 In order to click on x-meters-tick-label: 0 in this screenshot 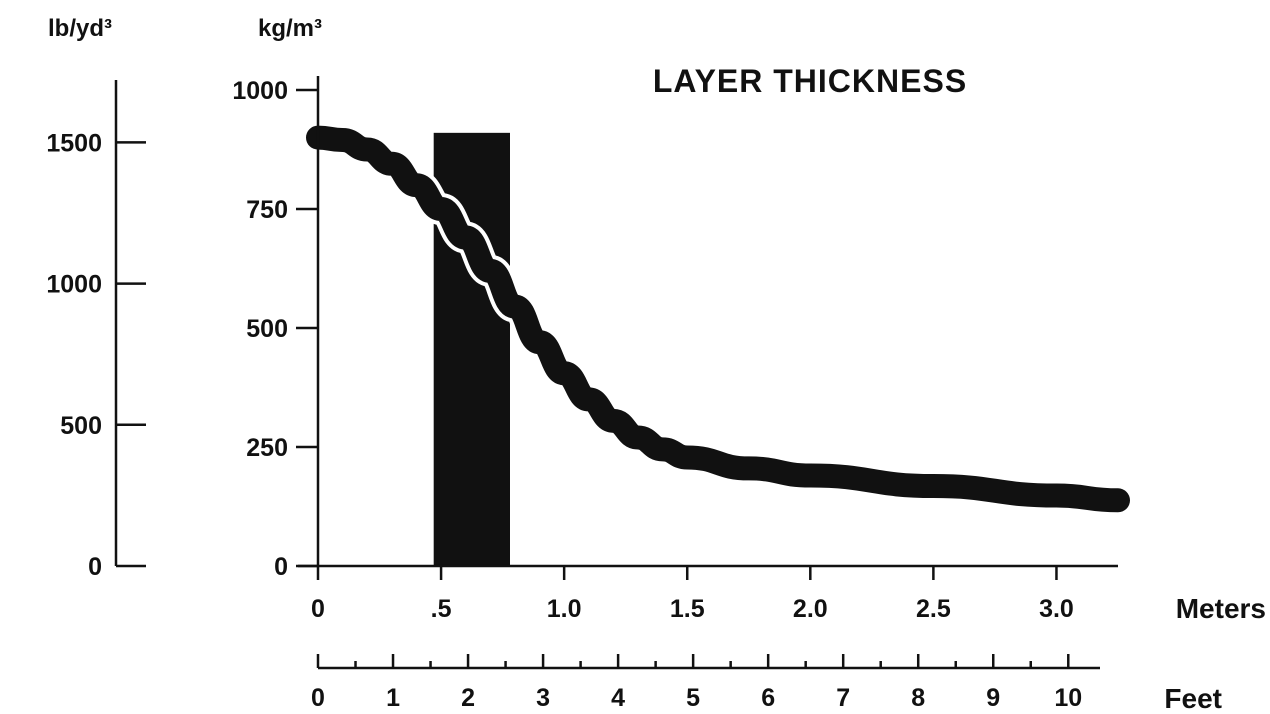, I will do `click(318, 609)`.